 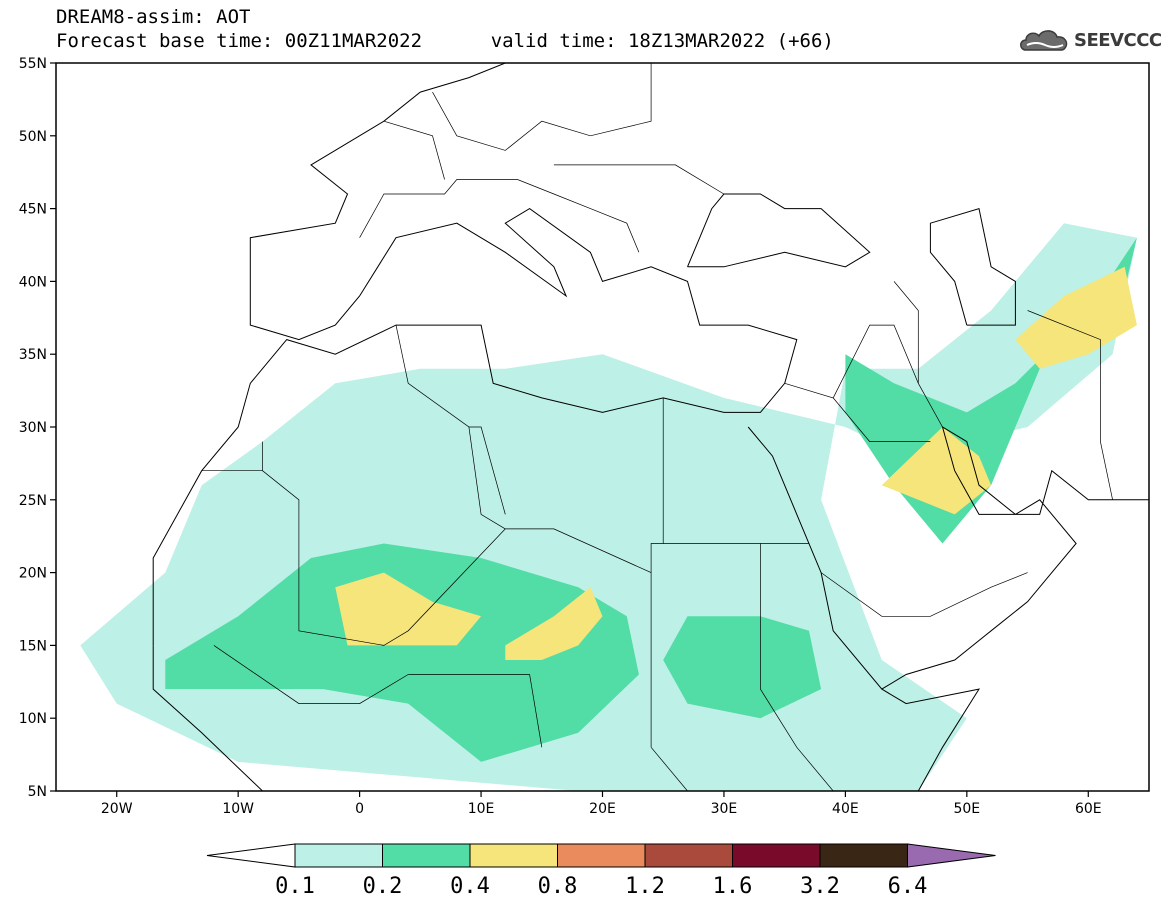 What do you see at coordinates (470, 886) in the screenshot?
I see `colorbar-level-label: 0.4` at bounding box center [470, 886].